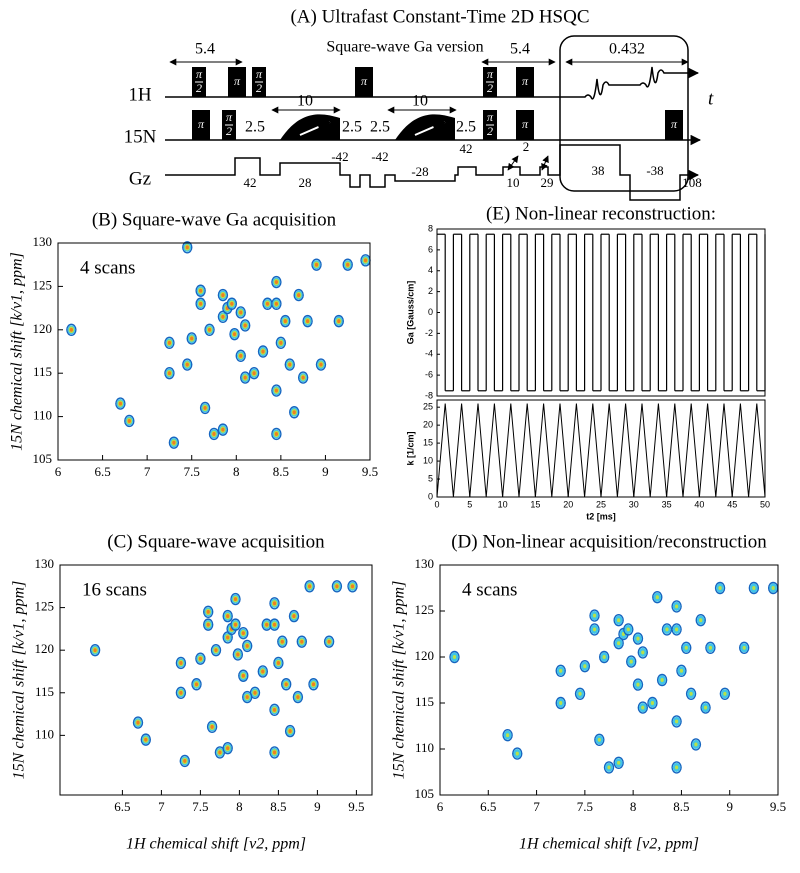  I want to click on y-tick-label: 10, so click(428, 460).